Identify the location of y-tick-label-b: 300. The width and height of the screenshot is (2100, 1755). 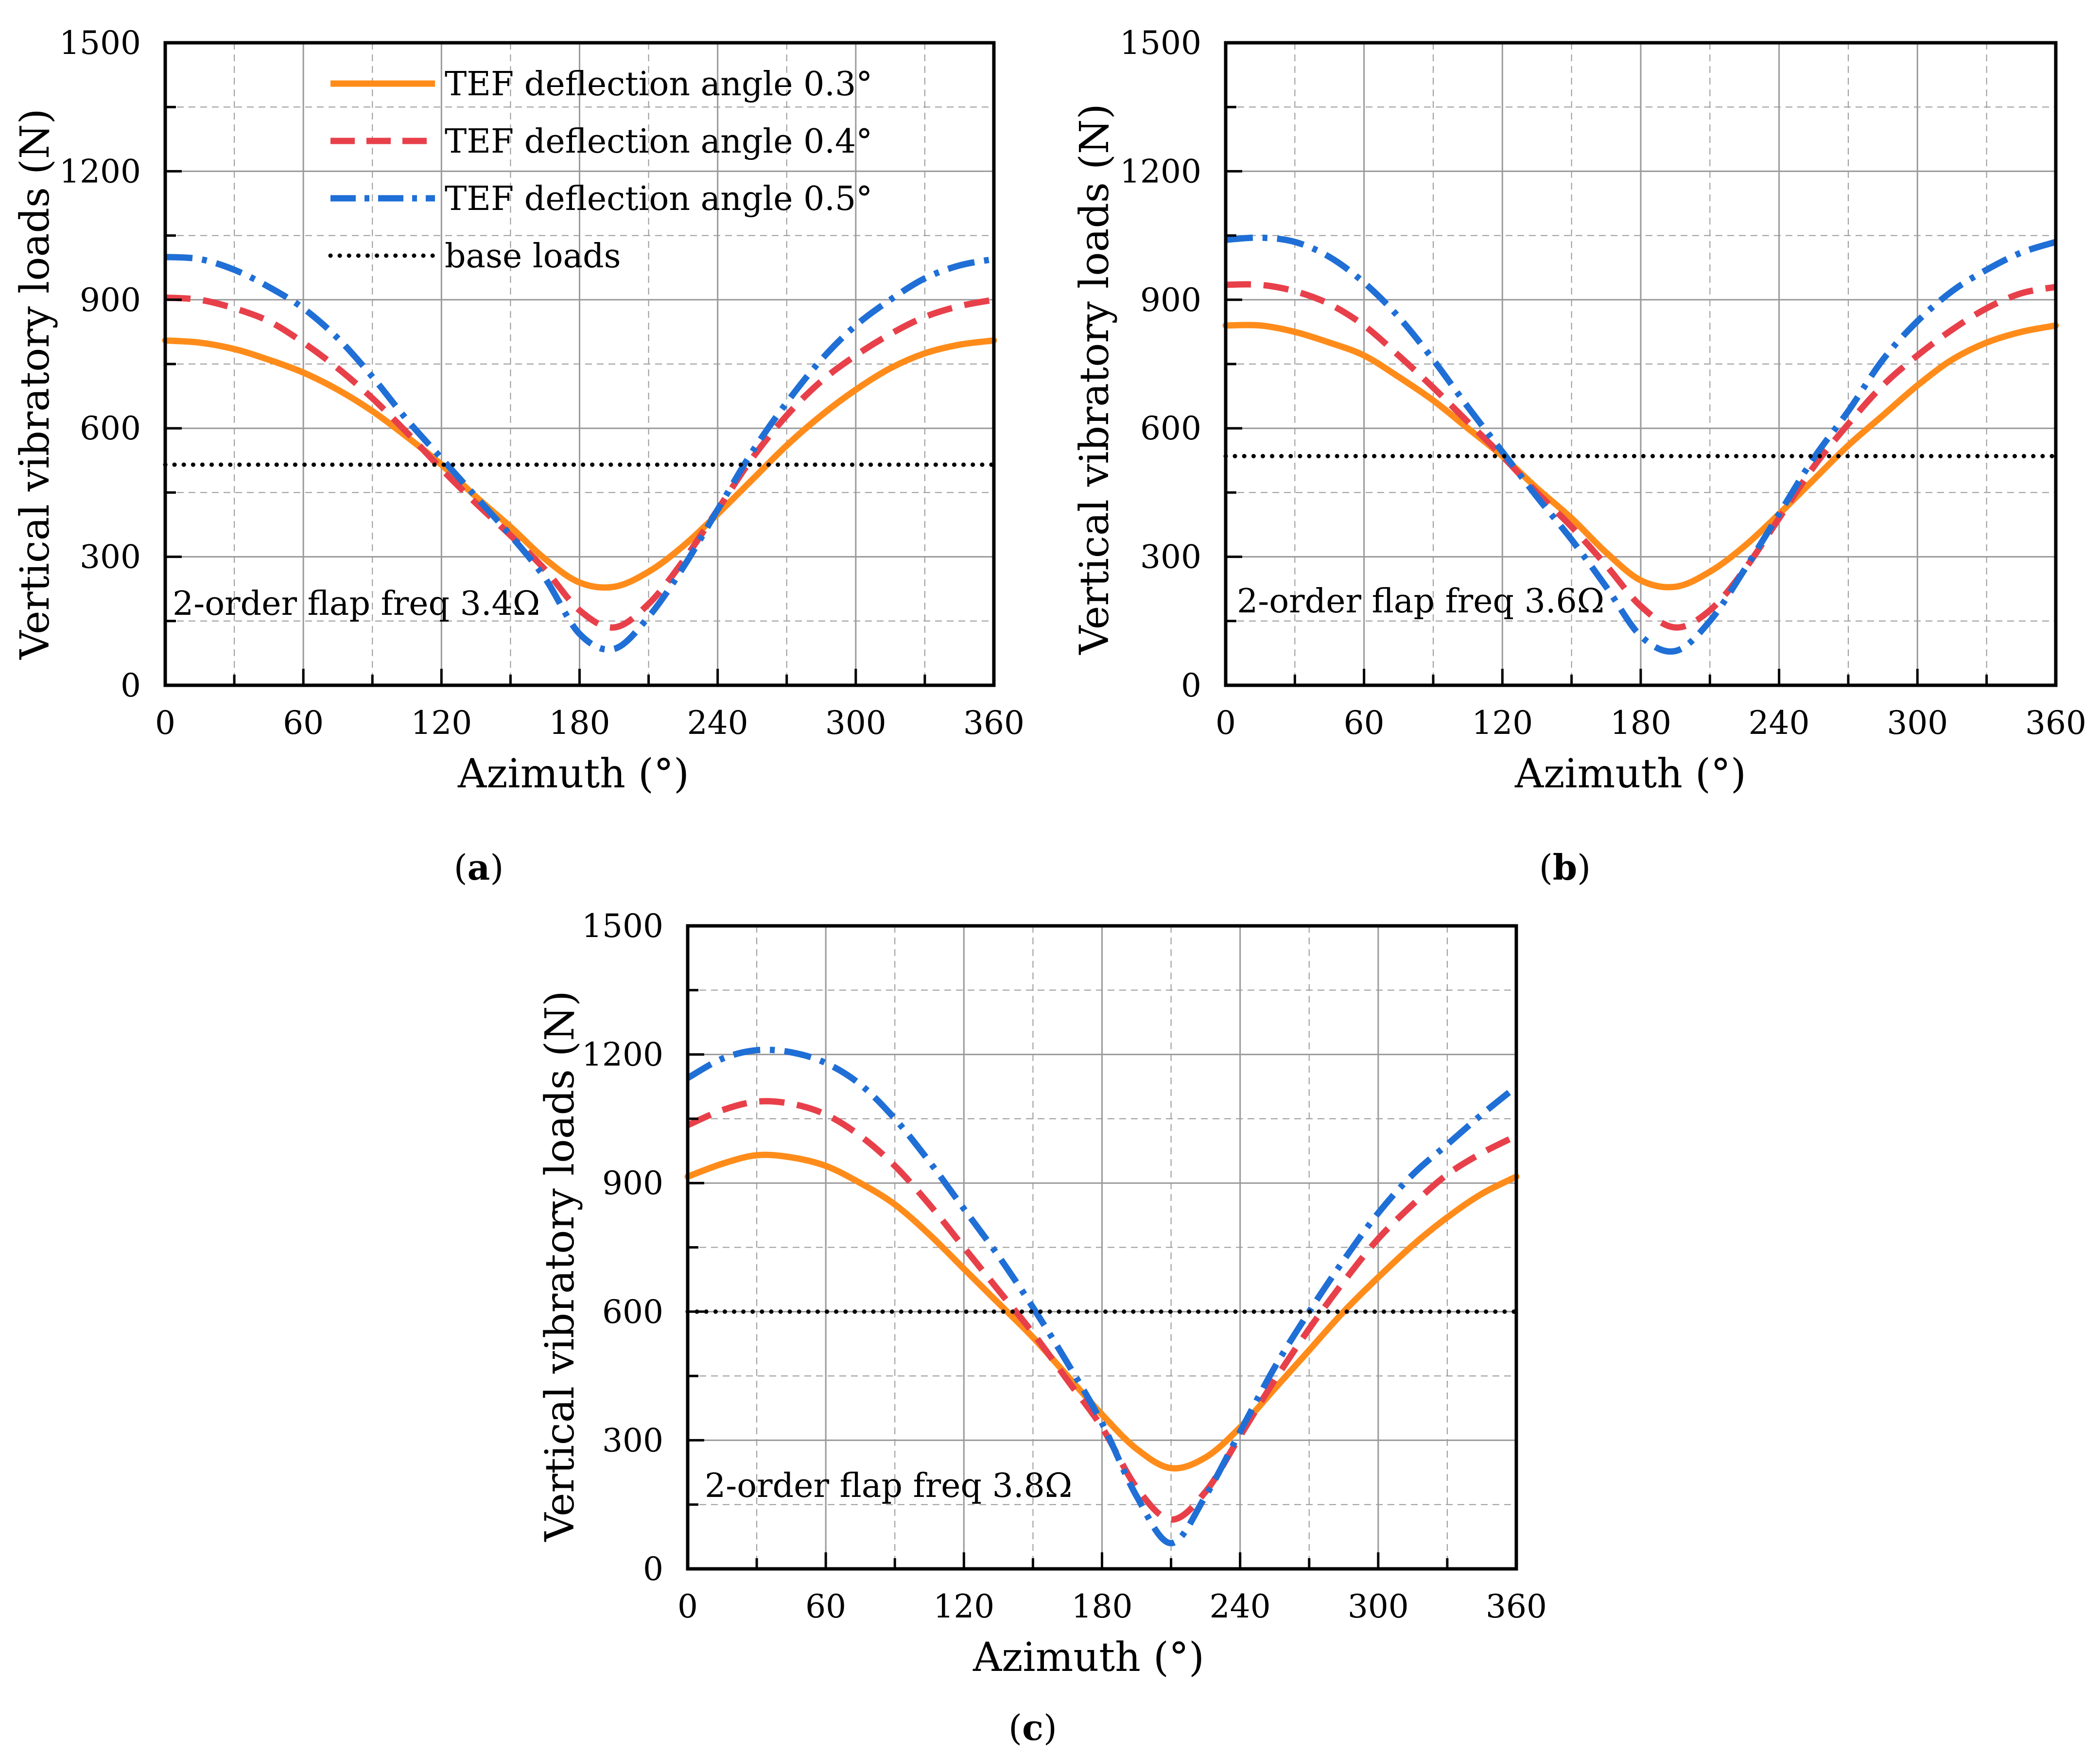
(1170, 557).